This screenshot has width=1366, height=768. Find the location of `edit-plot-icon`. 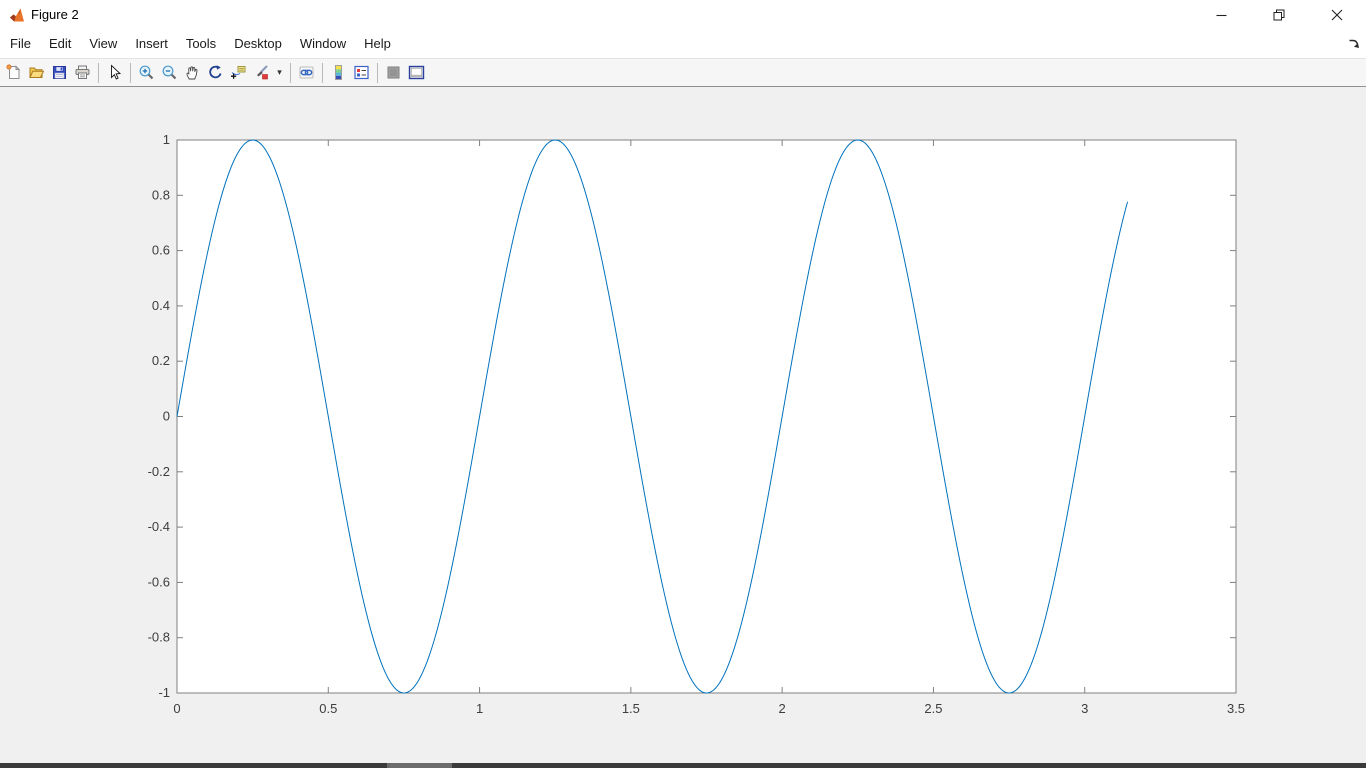

edit-plot-icon is located at coordinates (116, 72).